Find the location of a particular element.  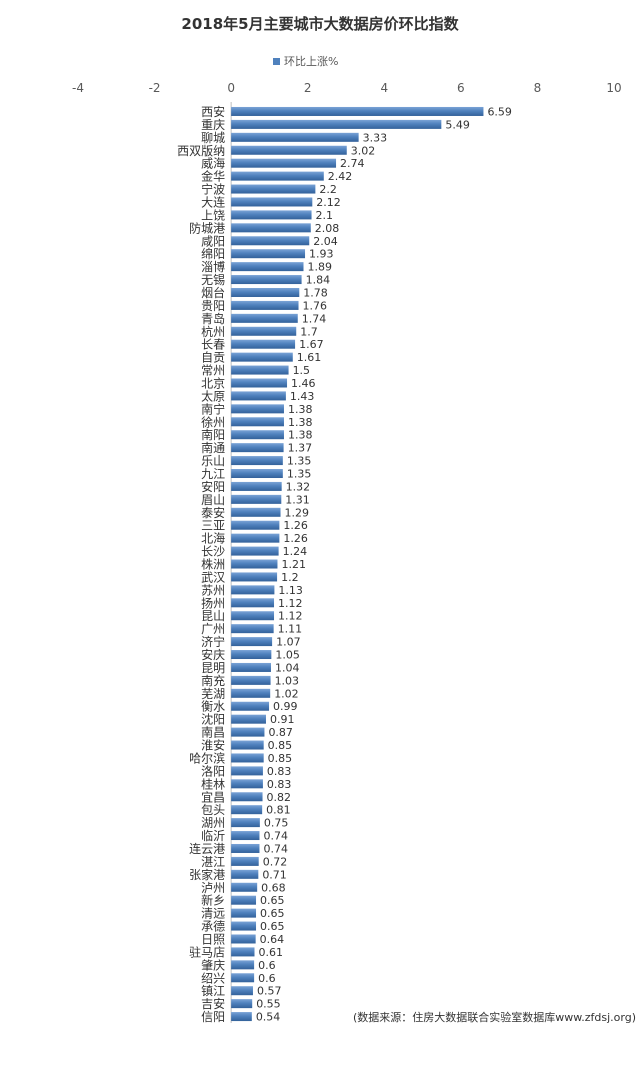

data-label: 1.32 is located at coordinates (298, 486).